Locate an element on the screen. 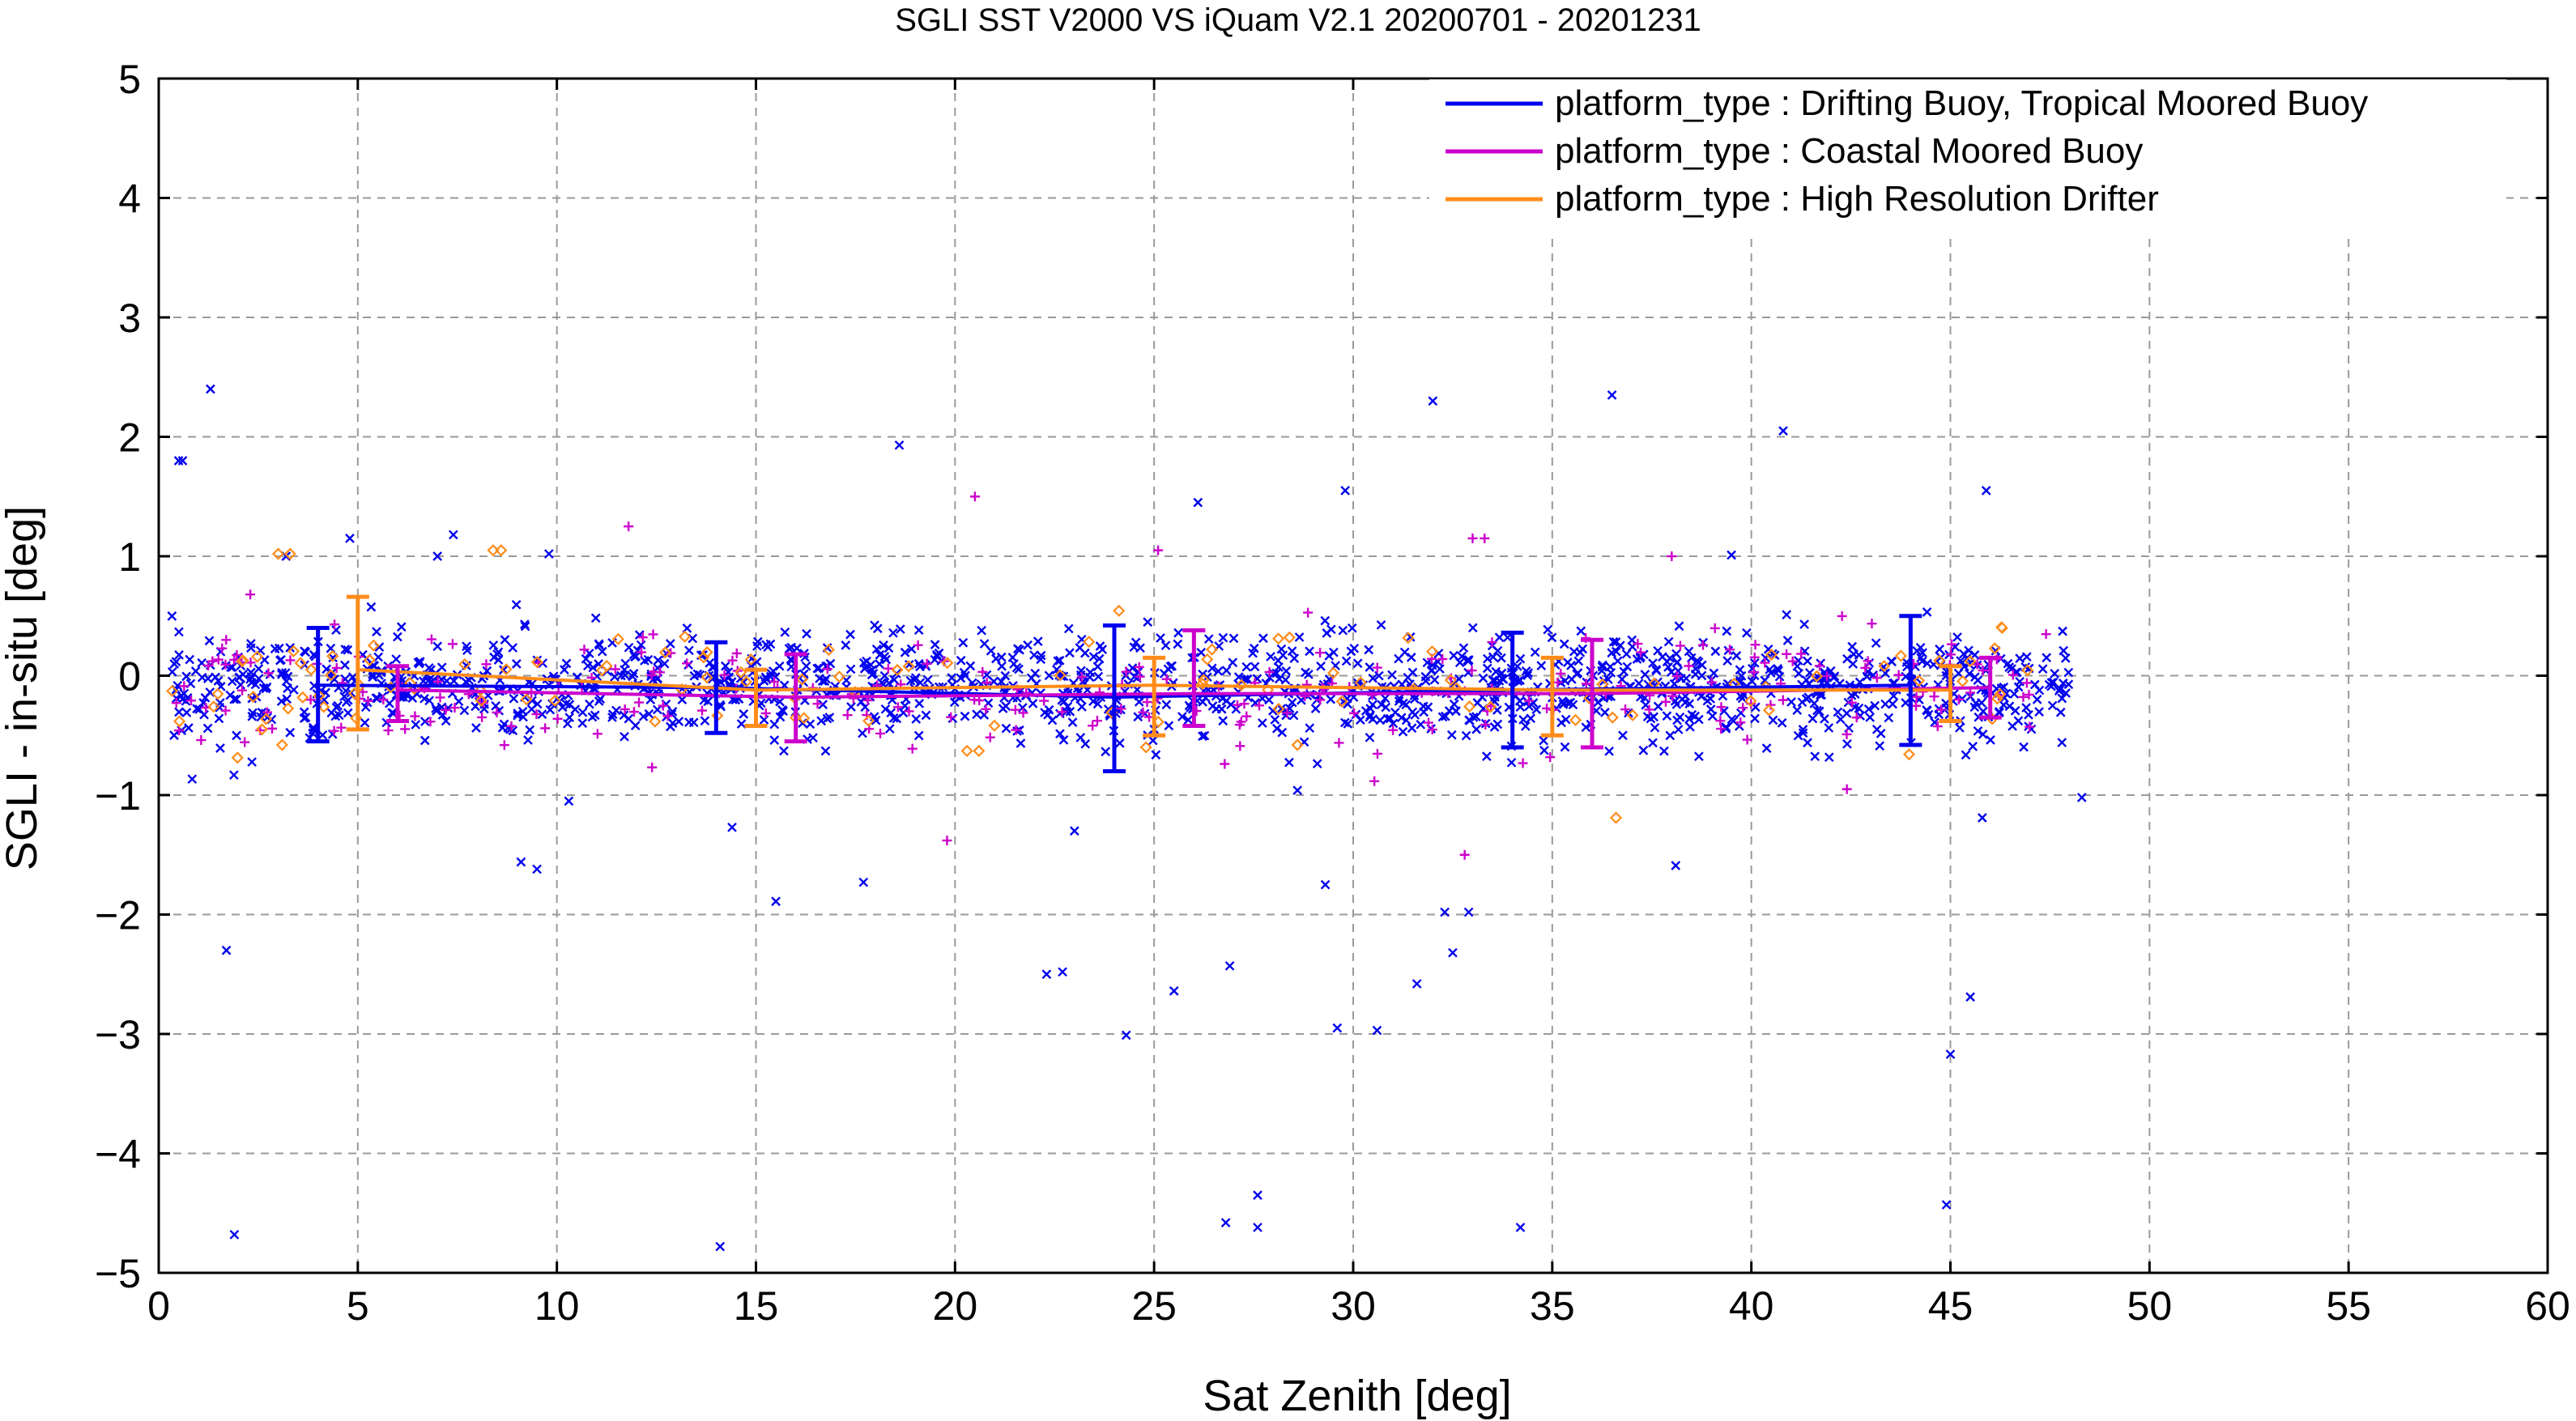 The height and width of the screenshot is (1421, 2576). y-tick-label: 1 is located at coordinates (129, 557).